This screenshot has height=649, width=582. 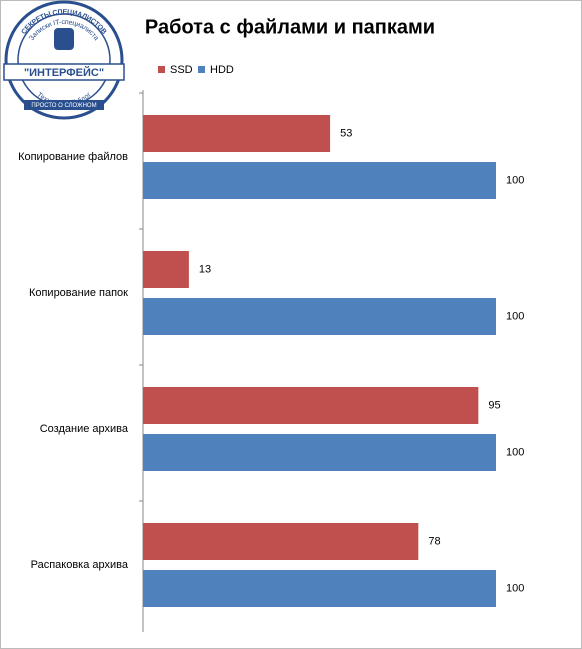 I want to click on value-label: 78, so click(x=434, y=541).